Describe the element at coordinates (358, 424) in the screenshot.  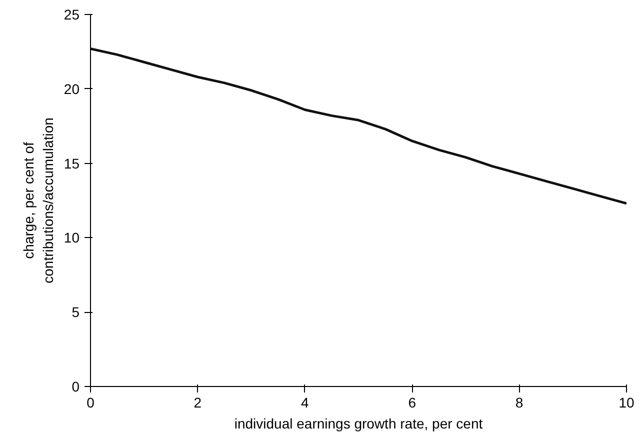
I see `x-axis-title: individual earnings growth rate, per cent` at that location.